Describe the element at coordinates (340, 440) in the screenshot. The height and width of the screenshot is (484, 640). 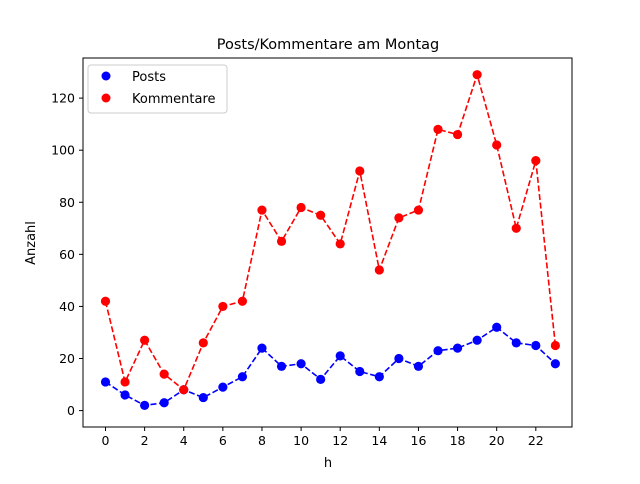
I see `x-tick-label: 12` at that location.